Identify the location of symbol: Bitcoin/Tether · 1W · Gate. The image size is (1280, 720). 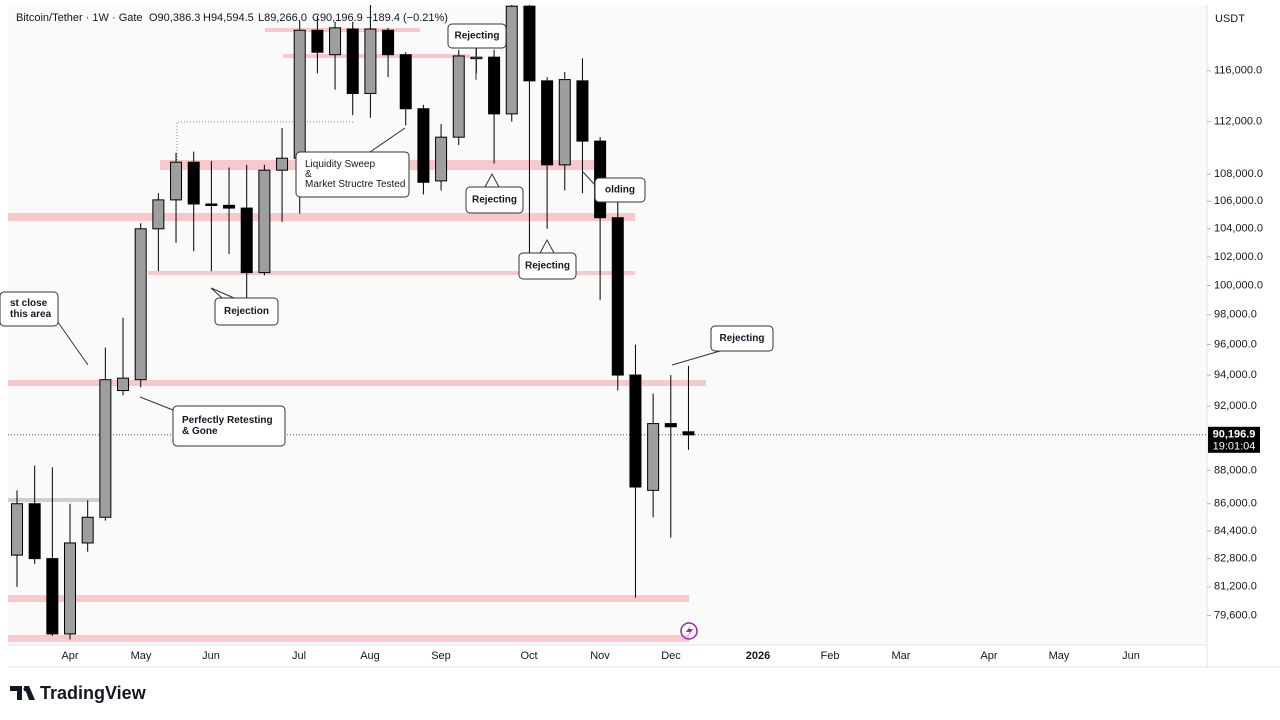
(79, 18).